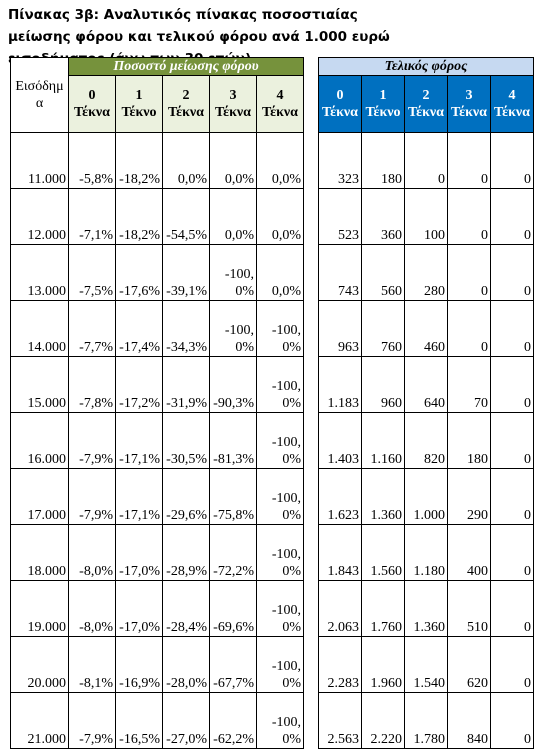 This screenshot has height=750, width=548. What do you see at coordinates (383, 328) in the screenshot?
I see `value-cell: 760` at bounding box center [383, 328].